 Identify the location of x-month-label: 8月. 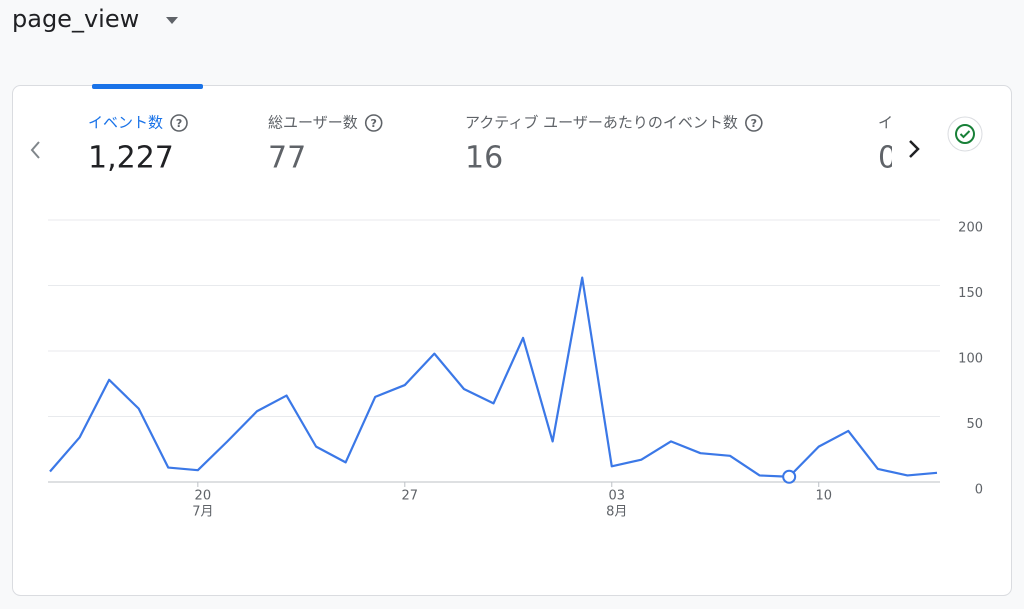
(616, 512).